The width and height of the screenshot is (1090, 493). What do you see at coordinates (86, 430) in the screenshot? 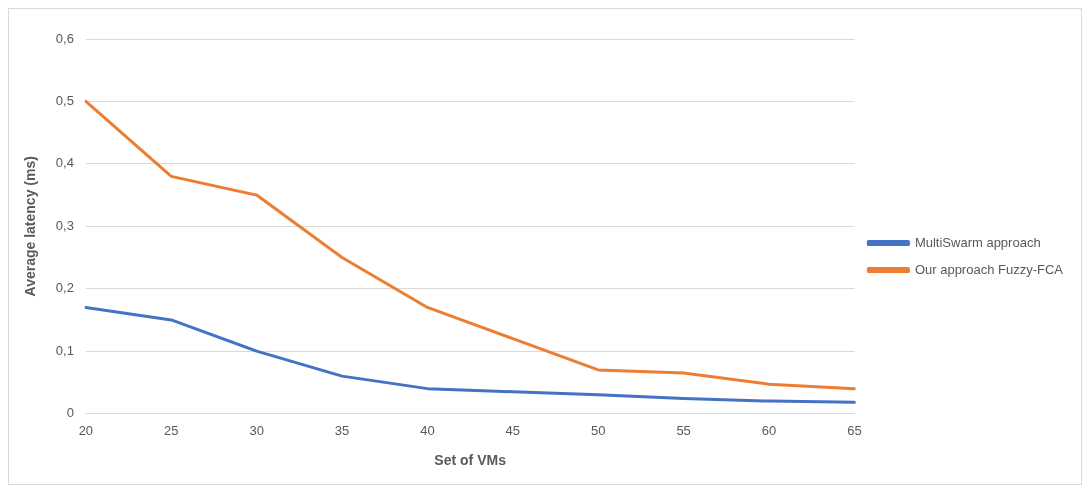
I see `x-tick-label: 20` at bounding box center [86, 430].